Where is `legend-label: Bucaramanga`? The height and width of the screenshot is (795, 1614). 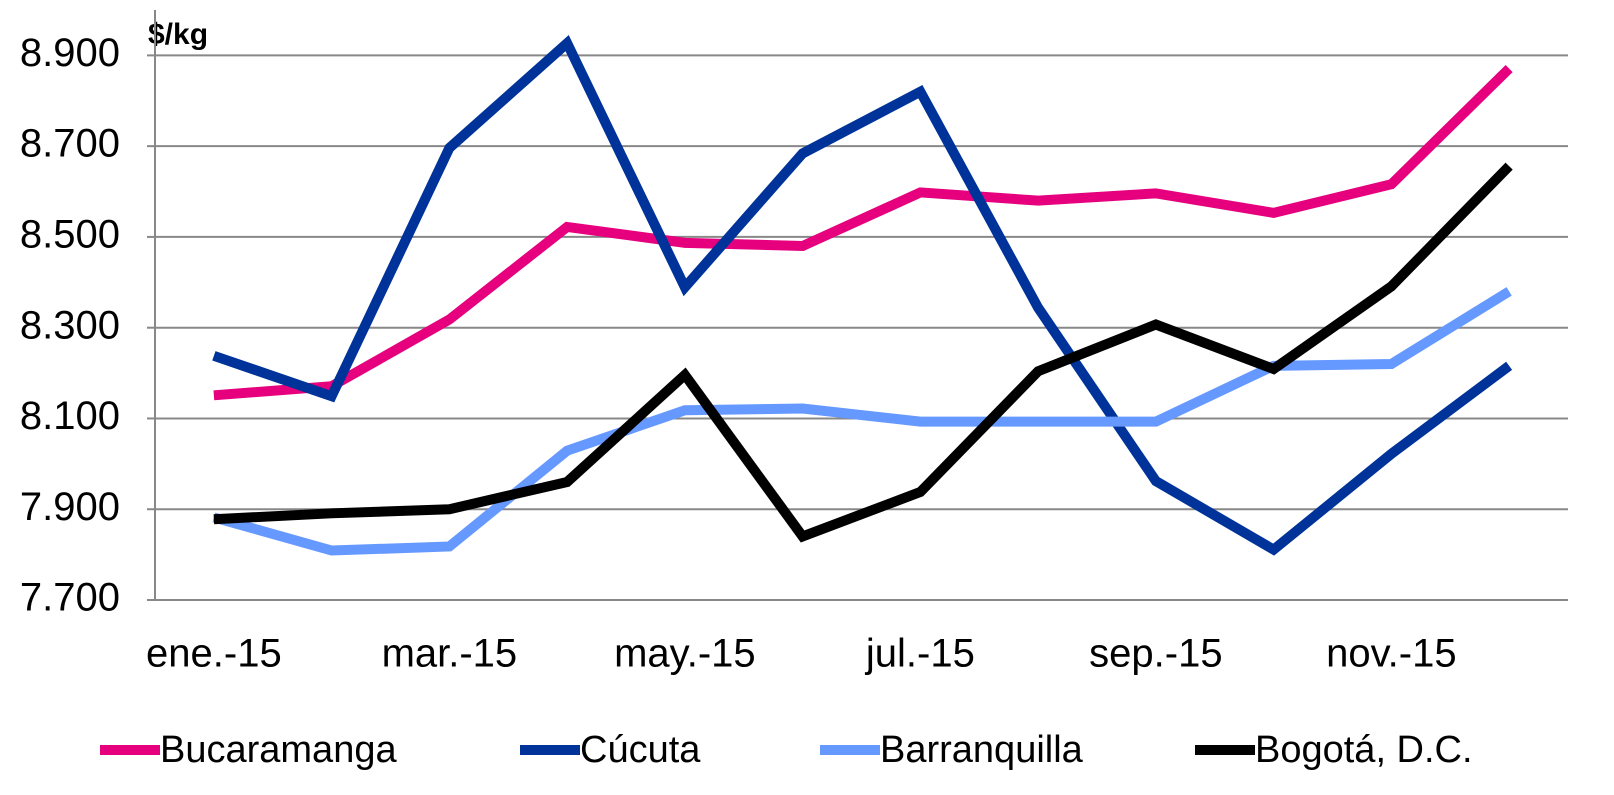
legend-label: Bucaramanga is located at coordinates (278, 750).